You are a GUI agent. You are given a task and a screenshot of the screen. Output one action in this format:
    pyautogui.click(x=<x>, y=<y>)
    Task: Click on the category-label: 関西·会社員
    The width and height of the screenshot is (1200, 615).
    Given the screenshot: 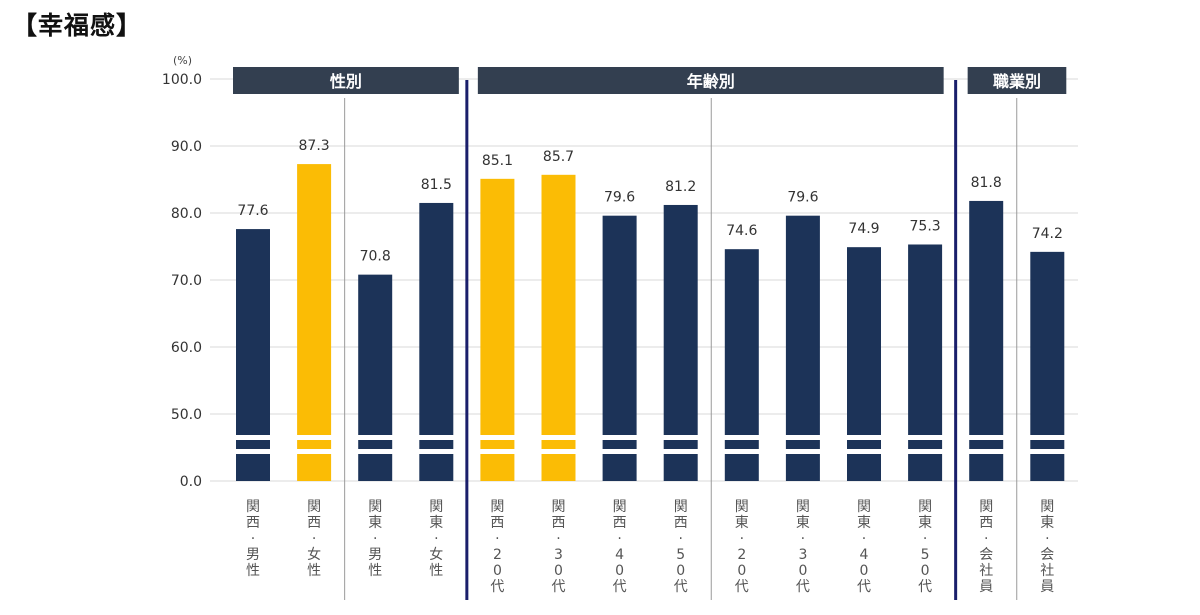 What is the action you would take?
    pyautogui.click(x=986, y=547)
    